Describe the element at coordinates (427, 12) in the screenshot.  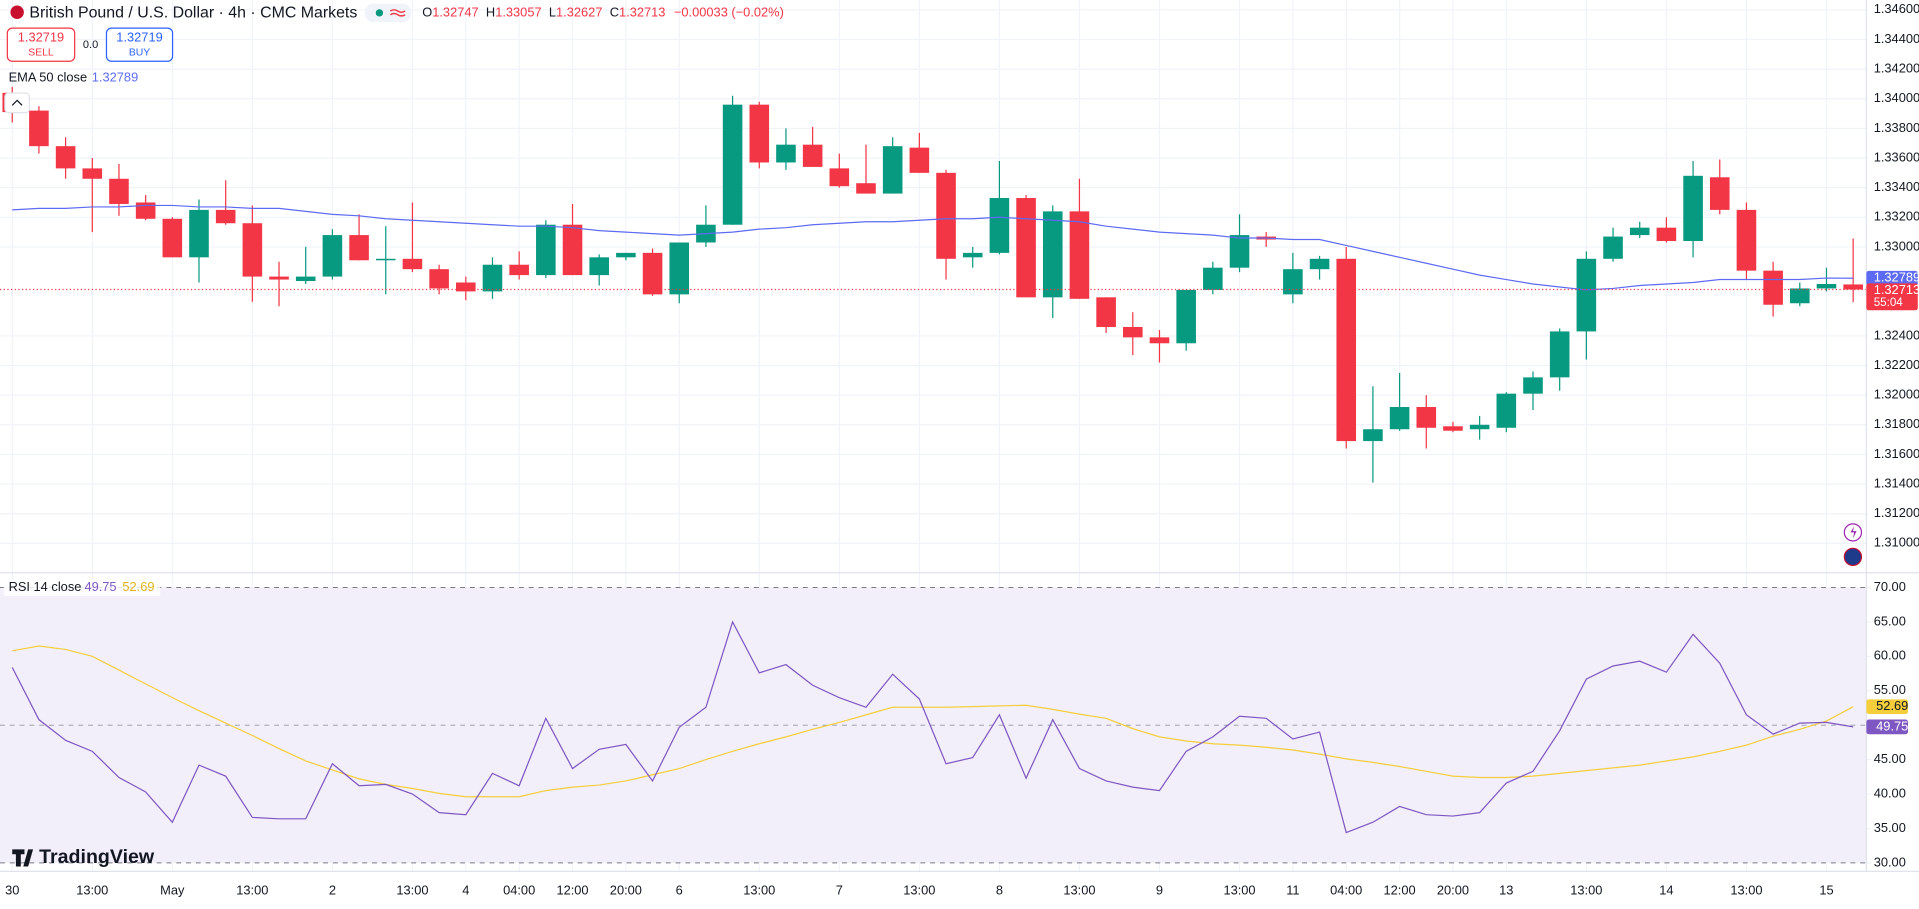
I see `open-label: O` at that location.